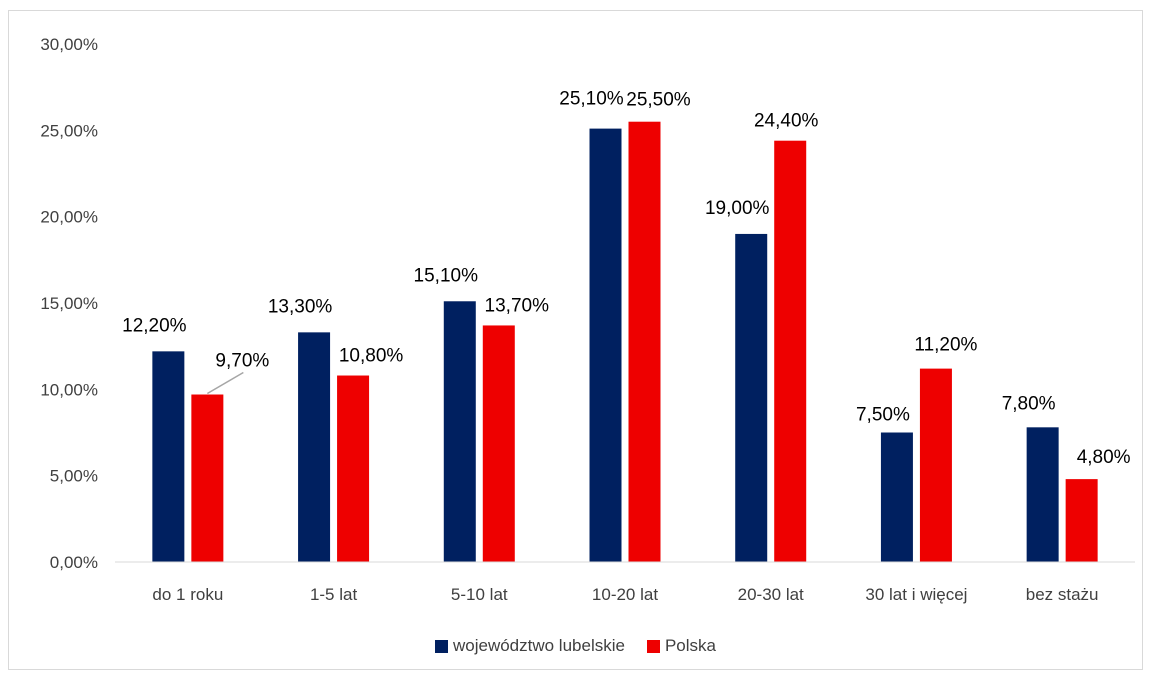  I want to click on y-tick-label: 20,00%, so click(69, 217).